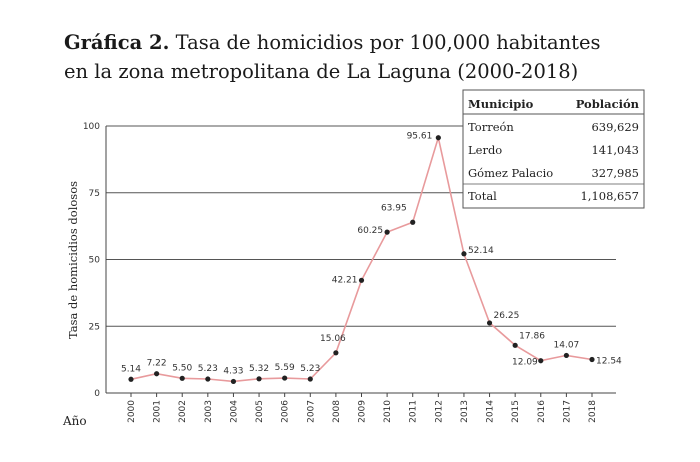 Image resolution: width=700 pixels, height=462 pixels. Describe the element at coordinates (609, 196) in the screenshot. I see `table-cell: 1,108,657` at that location.